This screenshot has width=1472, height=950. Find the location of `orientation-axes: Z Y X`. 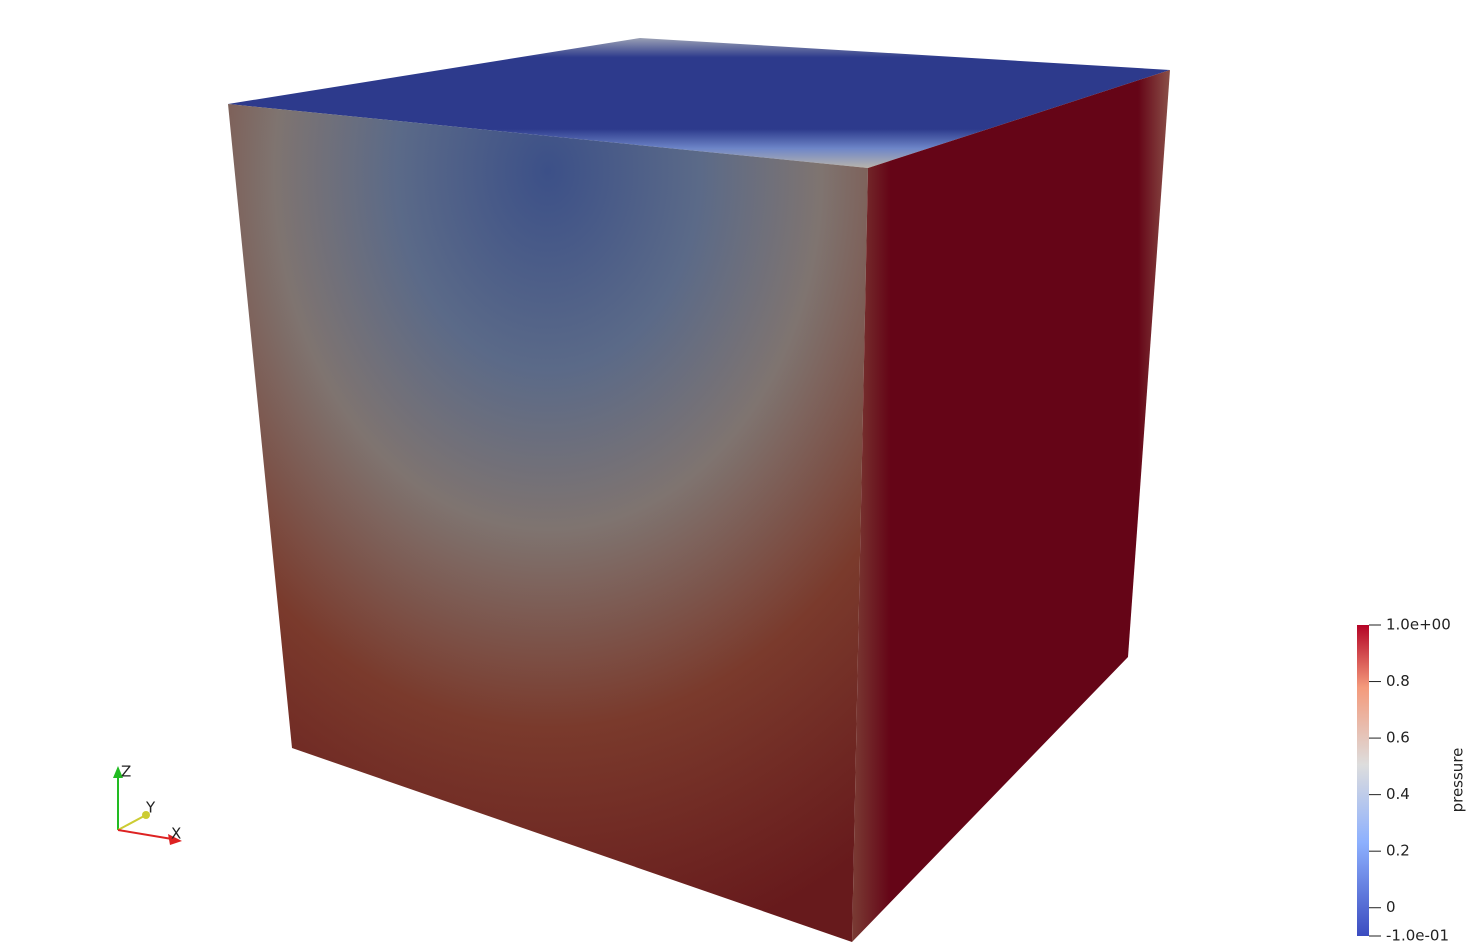

orientation-axes: Z Y X is located at coordinates (147, 804).